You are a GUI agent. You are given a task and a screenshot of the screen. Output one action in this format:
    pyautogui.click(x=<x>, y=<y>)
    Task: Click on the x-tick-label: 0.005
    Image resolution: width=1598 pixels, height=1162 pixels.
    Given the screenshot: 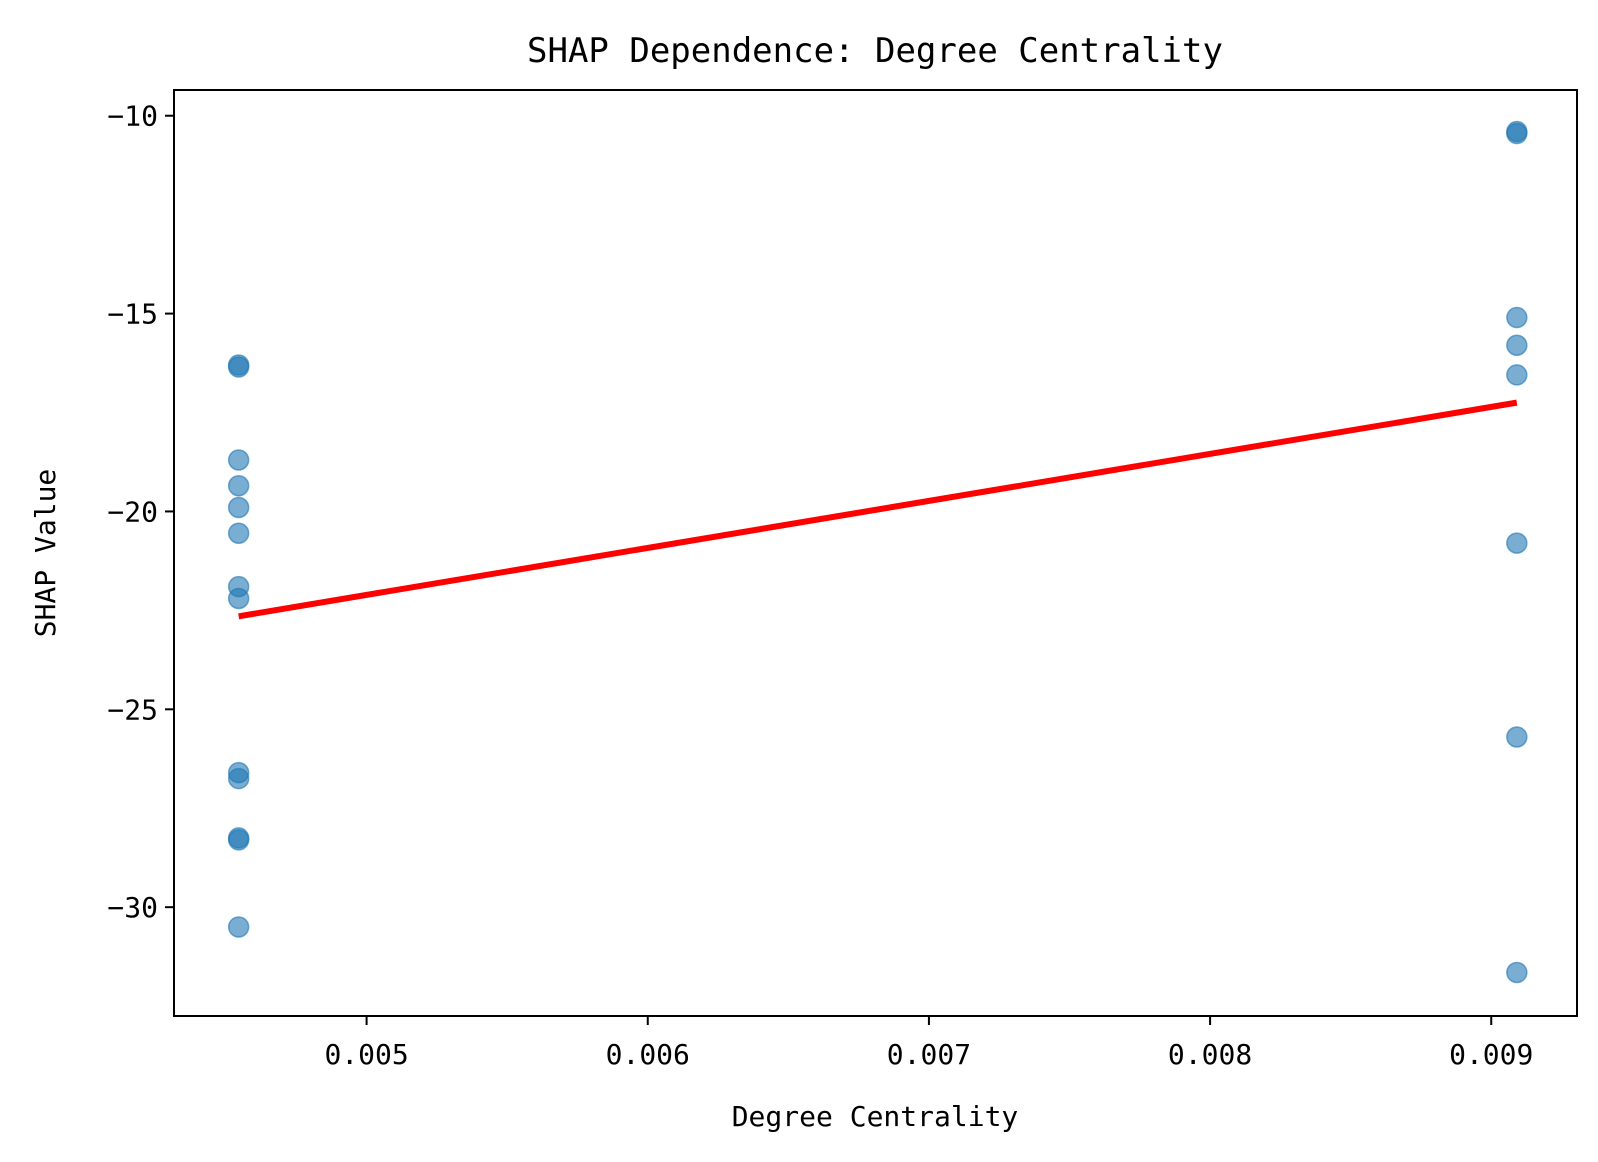 What is the action you would take?
    pyautogui.click(x=366, y=1054)
    